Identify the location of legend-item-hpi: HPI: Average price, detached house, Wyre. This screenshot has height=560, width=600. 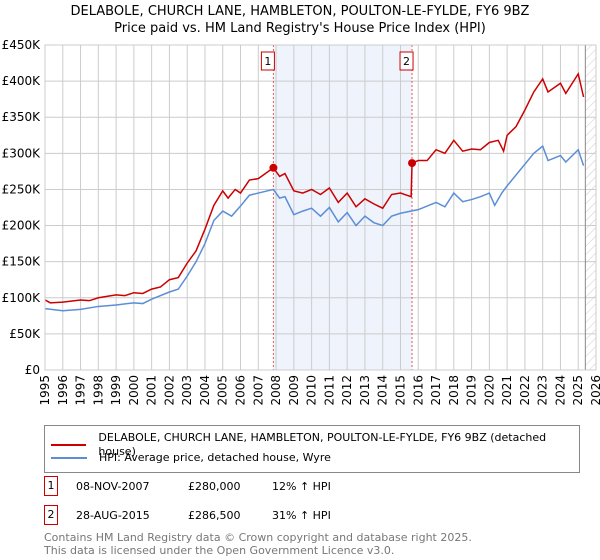
(191, 458).